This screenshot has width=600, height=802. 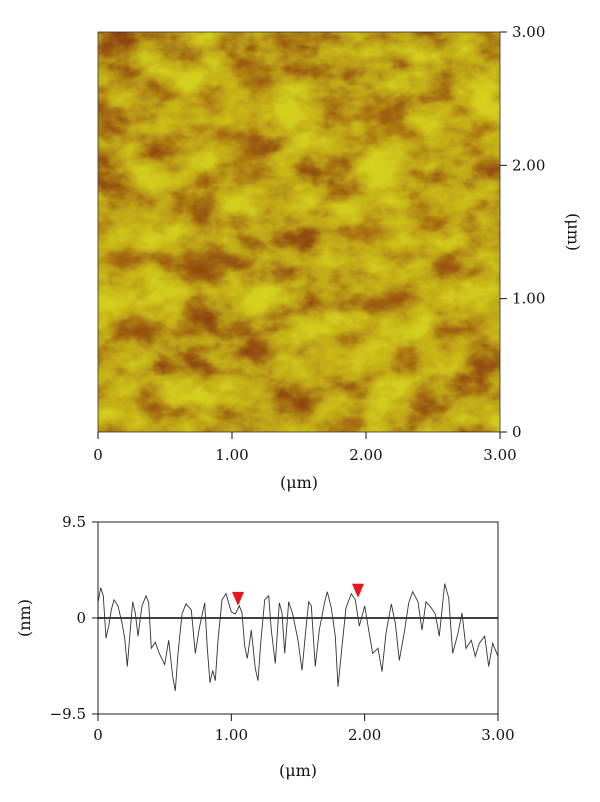 I want to click on profile-x-tick-label: 1.00, so click(x=231, y=735).